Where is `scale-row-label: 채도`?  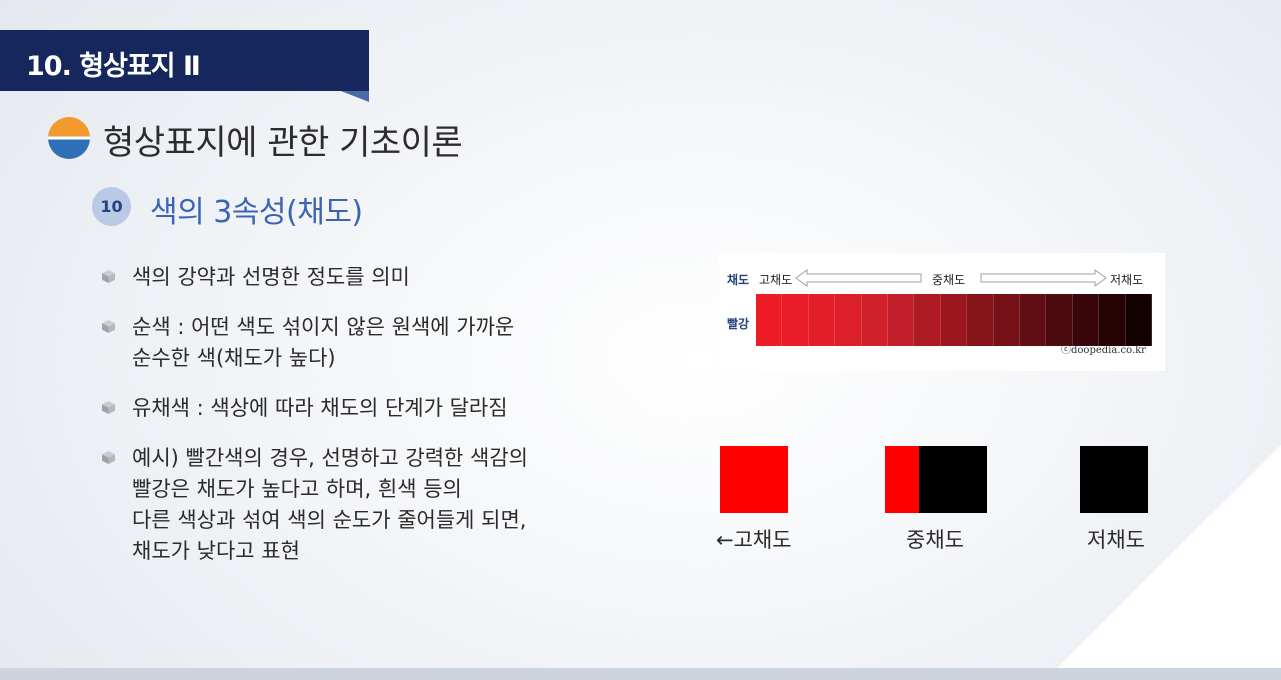
scale-row-label: 채도 is located at coordinates (738, 280).